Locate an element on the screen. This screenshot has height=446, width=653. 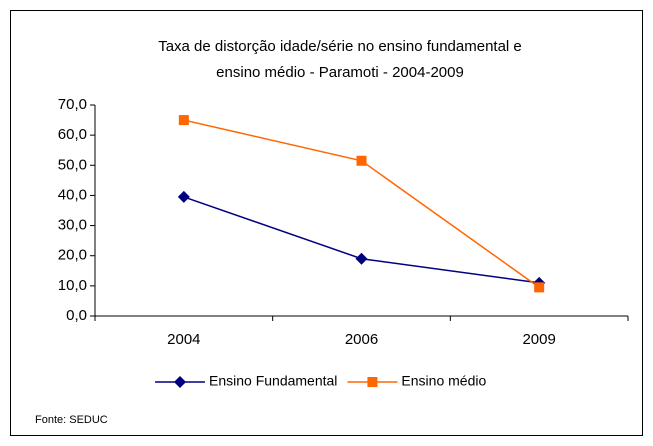
y-tick-label: 40,0 is located at coordinates (72, 194).